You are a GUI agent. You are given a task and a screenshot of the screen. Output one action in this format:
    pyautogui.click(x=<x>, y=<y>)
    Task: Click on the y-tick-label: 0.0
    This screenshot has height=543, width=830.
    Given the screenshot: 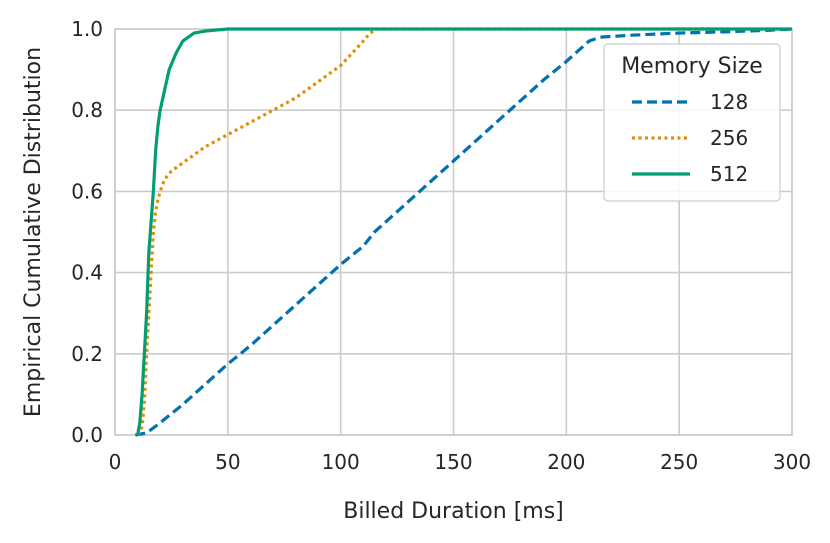 What is the action you would take?
    pyautogui.click(x=87, y=435)
    